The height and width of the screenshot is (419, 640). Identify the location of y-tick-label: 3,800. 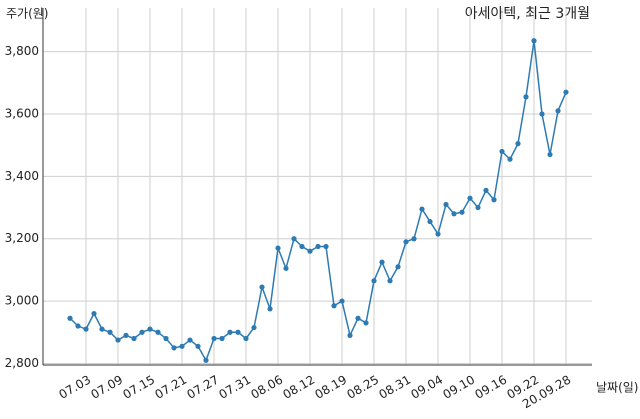
(22, 51).